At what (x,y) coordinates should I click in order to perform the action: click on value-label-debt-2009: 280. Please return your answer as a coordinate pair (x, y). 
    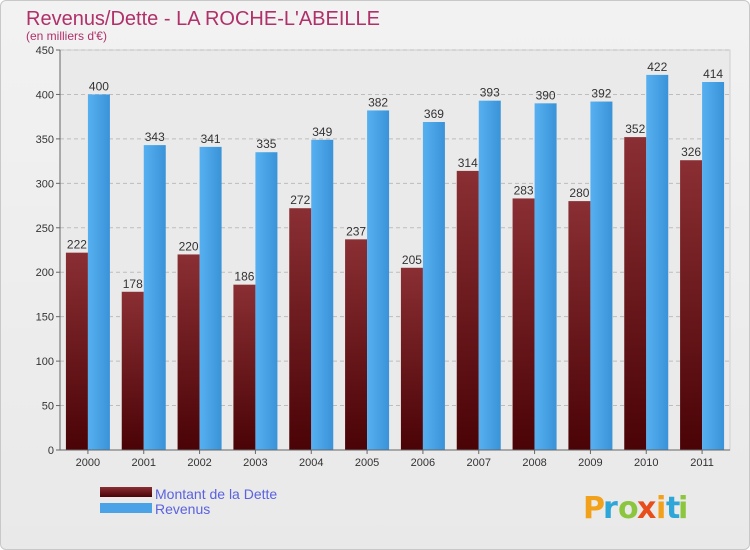
    Looking at the image, I should click on (579, 193).